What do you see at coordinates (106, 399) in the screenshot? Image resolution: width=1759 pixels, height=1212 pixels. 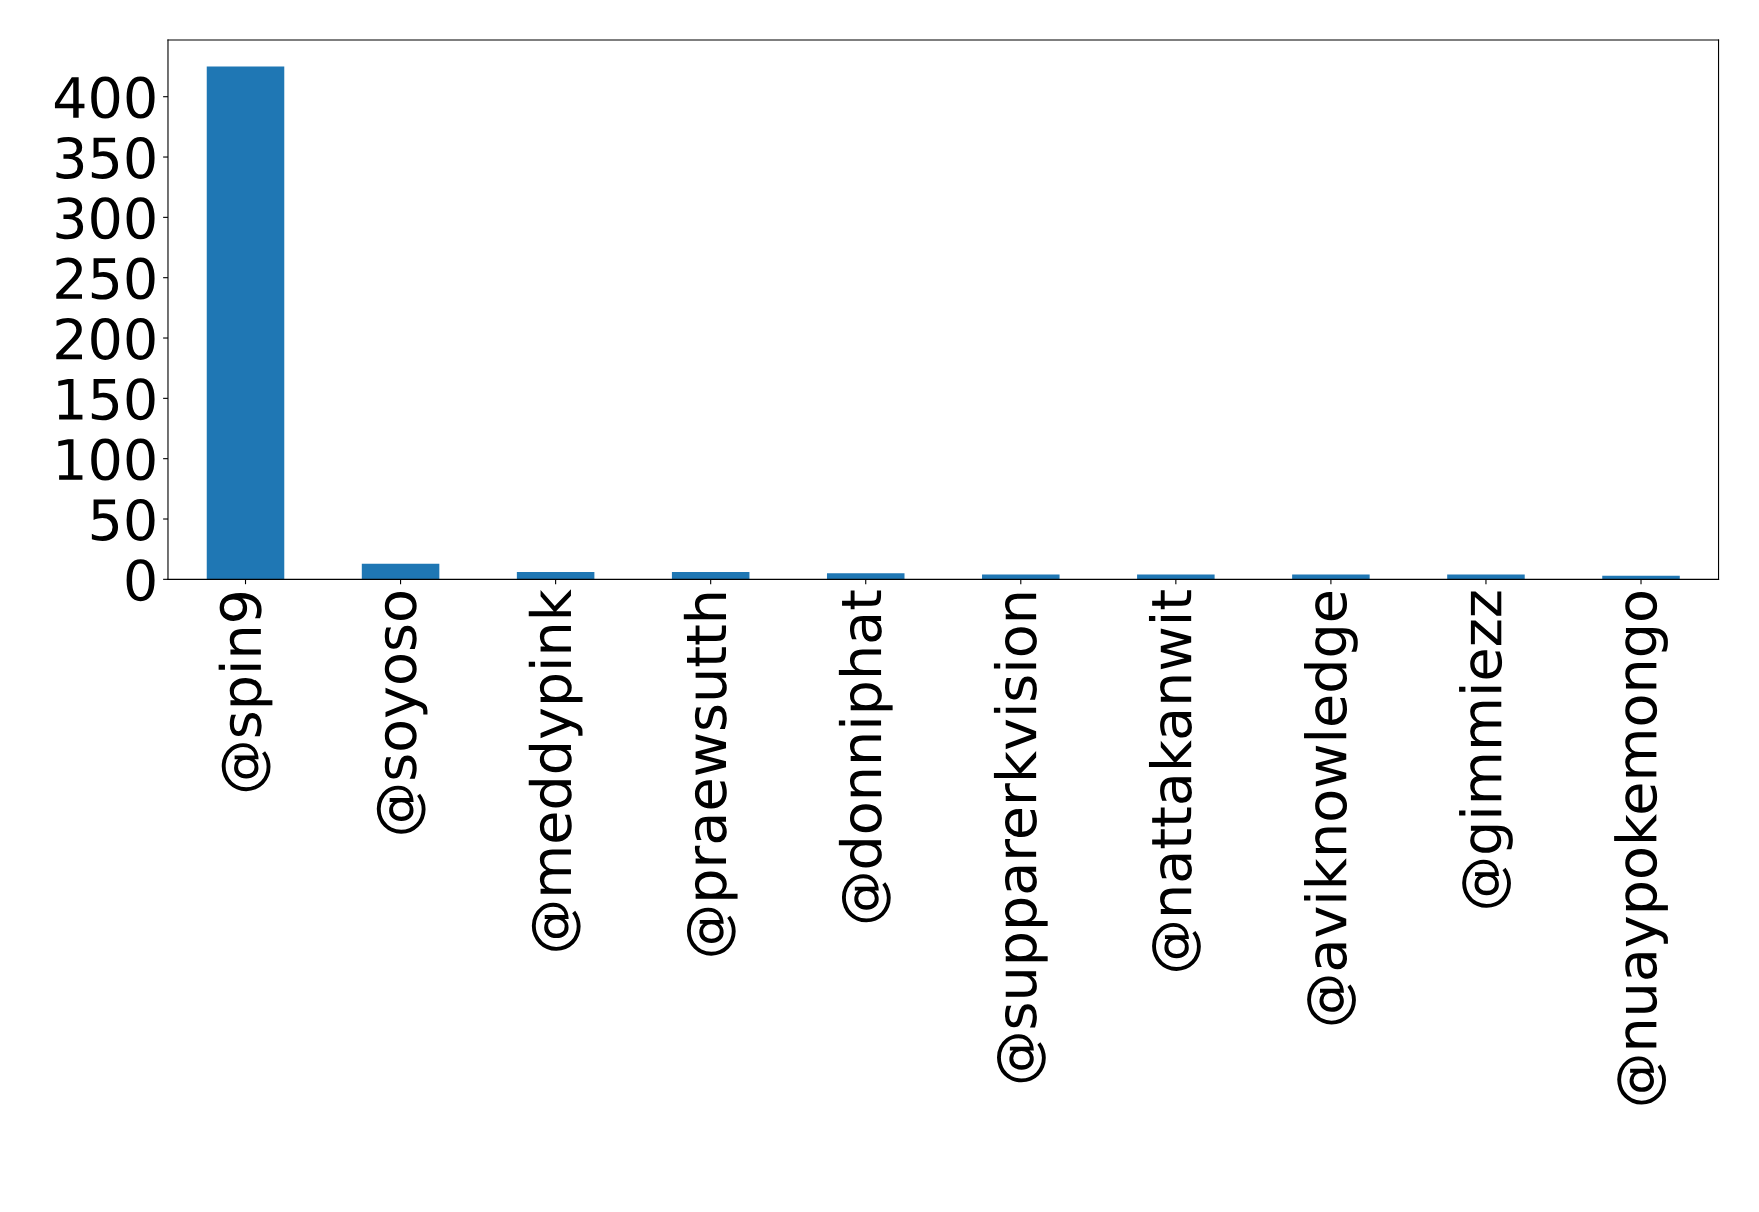 I see `y-tick-label: 150` at bounding box center [106, 399].